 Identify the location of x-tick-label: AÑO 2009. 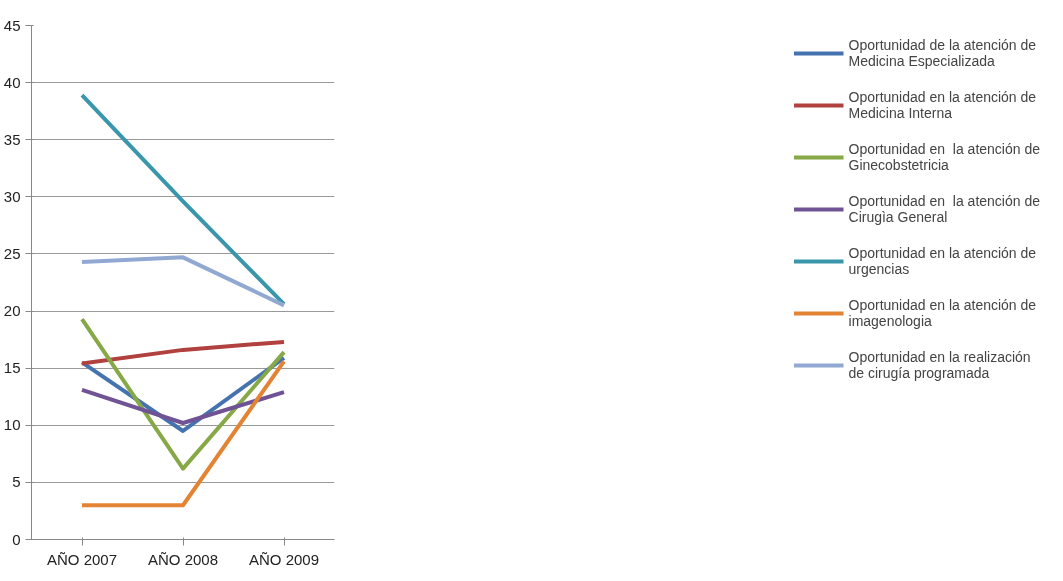
(284, 559).